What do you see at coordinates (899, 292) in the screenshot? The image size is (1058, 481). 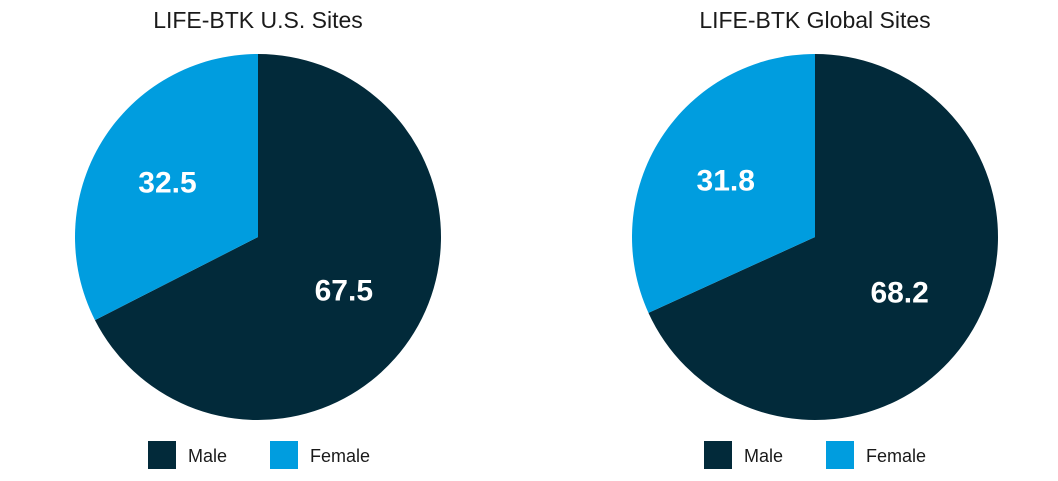 I see `data-label: 68.2` at bounding box center [899, 292].